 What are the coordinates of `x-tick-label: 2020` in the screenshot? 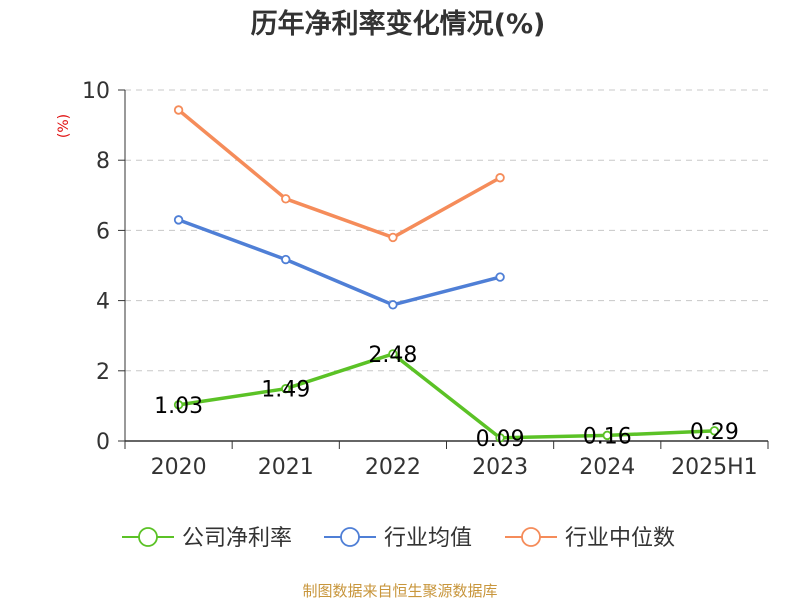 It's located at (179, 467).